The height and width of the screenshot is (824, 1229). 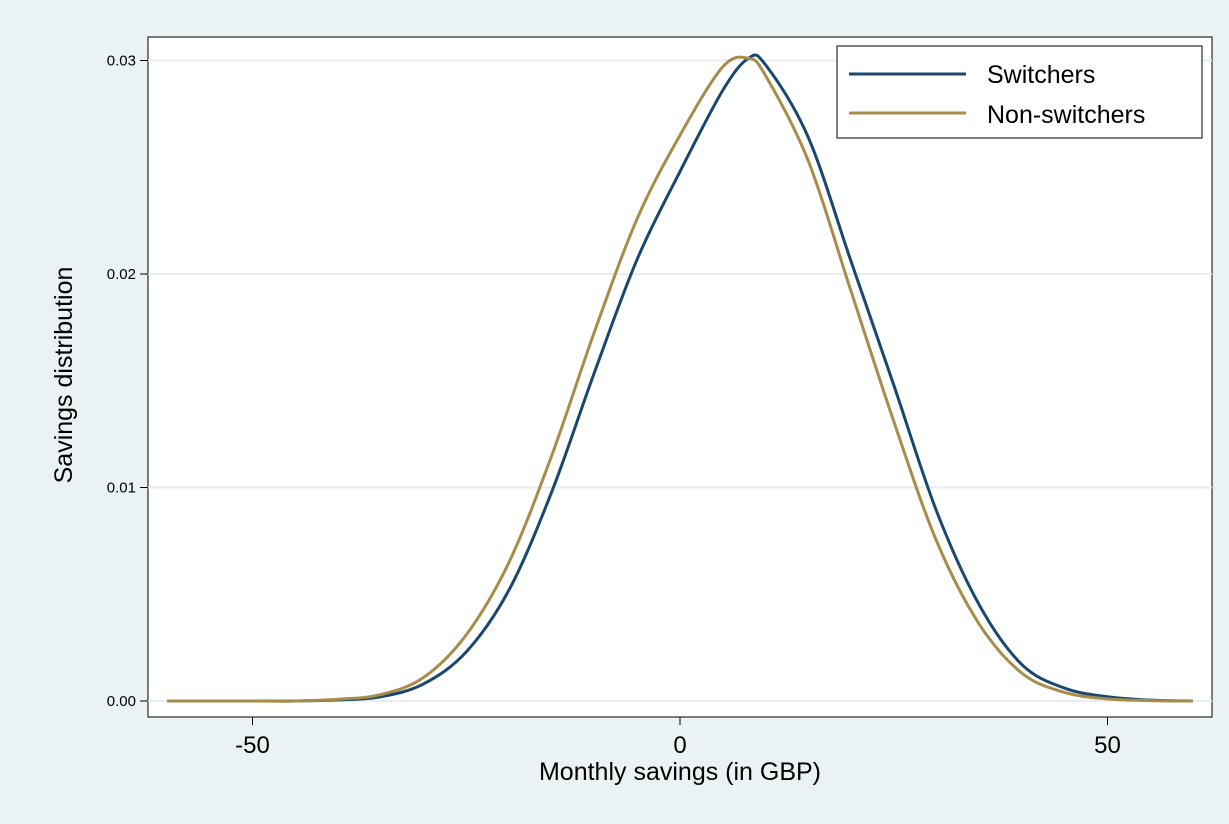 What do you see at coordinates (121, 274) in the screenshot?
I see `y-tick-label: 0.02` at bounding box center [121, 274].